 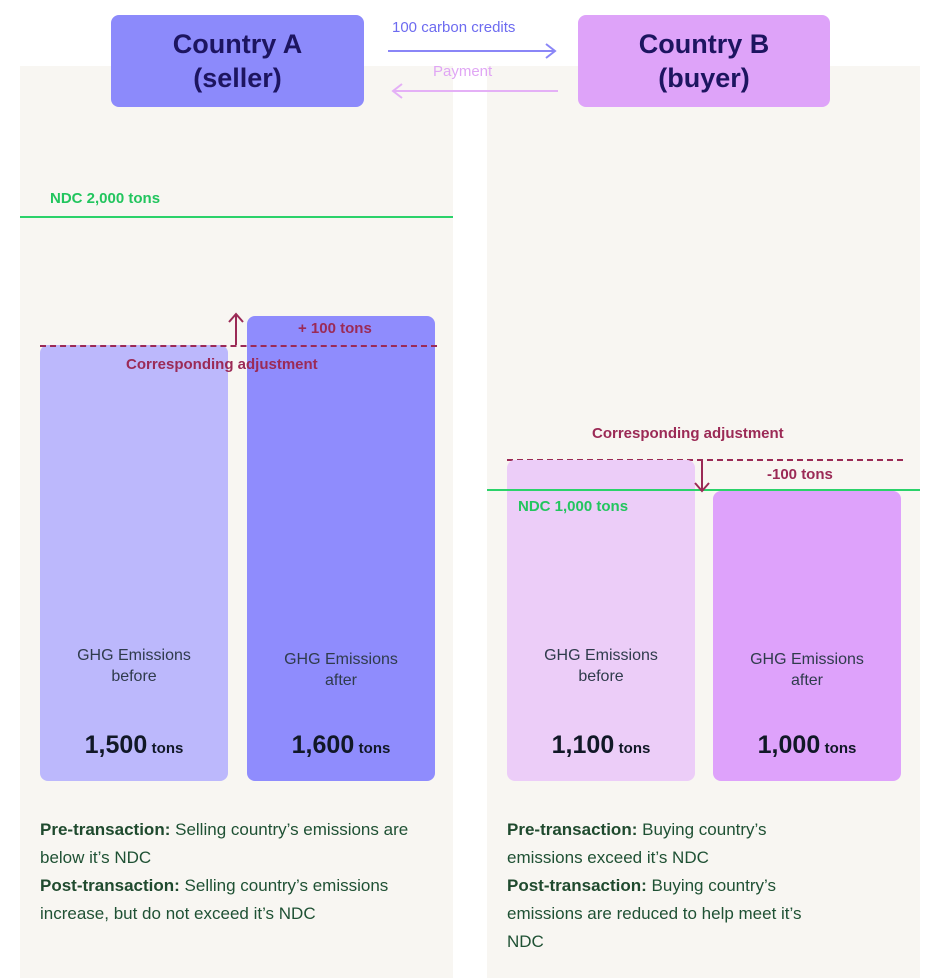 What do you see at coordinates (472, 51) in the screenshot?
I see `credits-arrow-icon` at bounding box center [472, 51].